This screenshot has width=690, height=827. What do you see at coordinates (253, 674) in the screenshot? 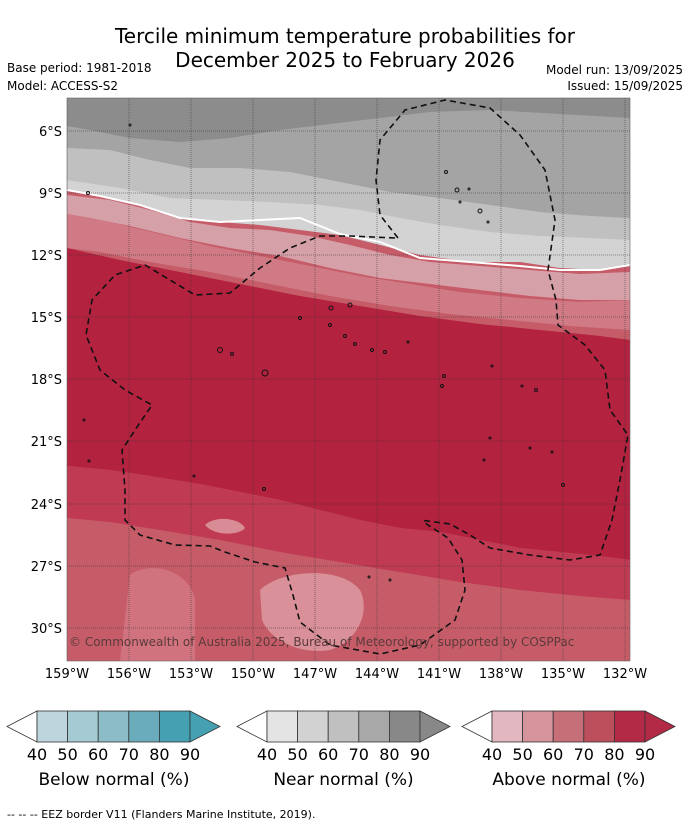
I see `lon-tick-label: 150°W` at bounding box center [253, 674].